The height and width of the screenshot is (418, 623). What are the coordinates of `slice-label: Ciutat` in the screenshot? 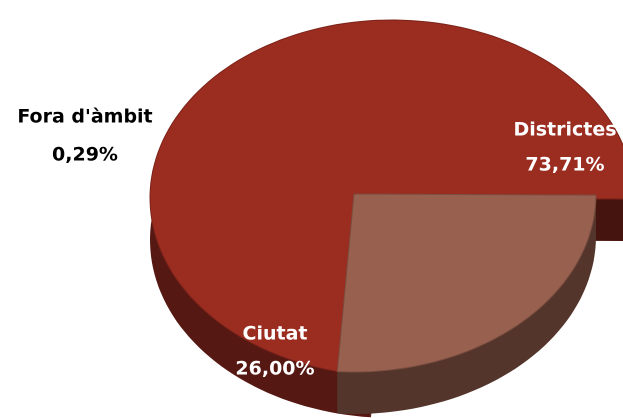 It's located at (275, 334).